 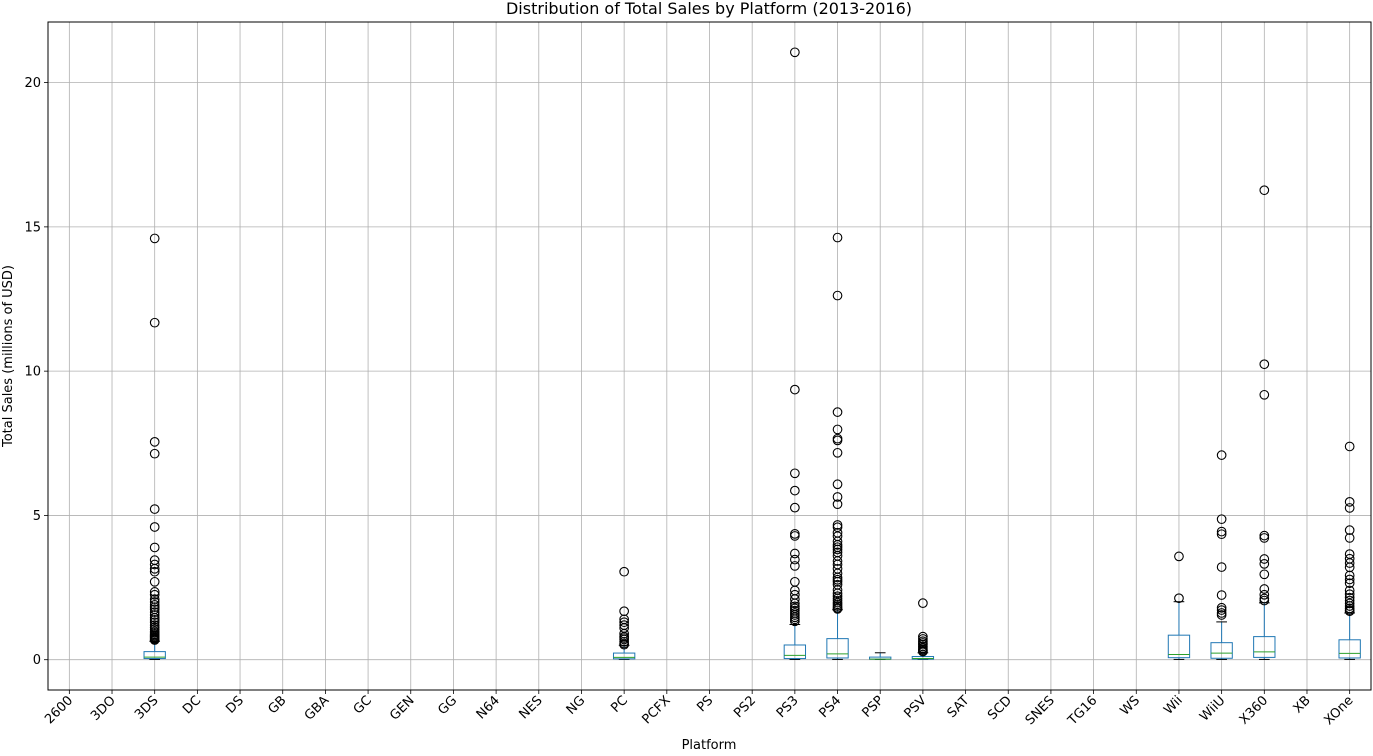 I want to click on x-tick-label: TG16, so click(x=1083, y=711).